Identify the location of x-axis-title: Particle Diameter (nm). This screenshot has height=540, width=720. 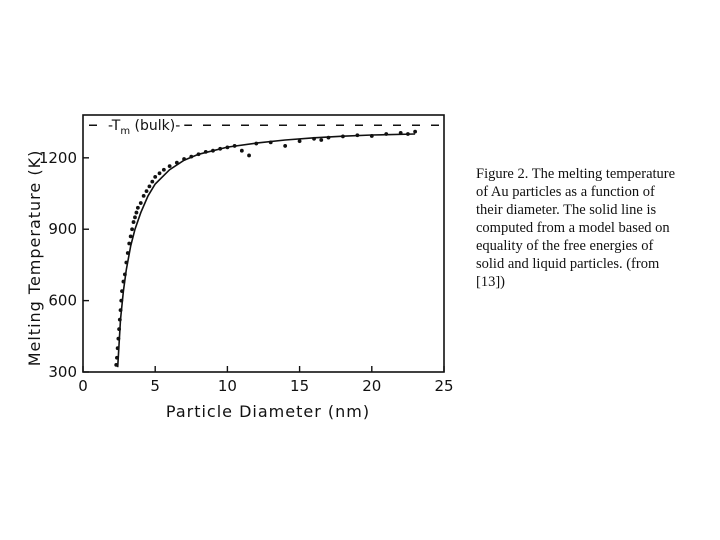
(268, 411).